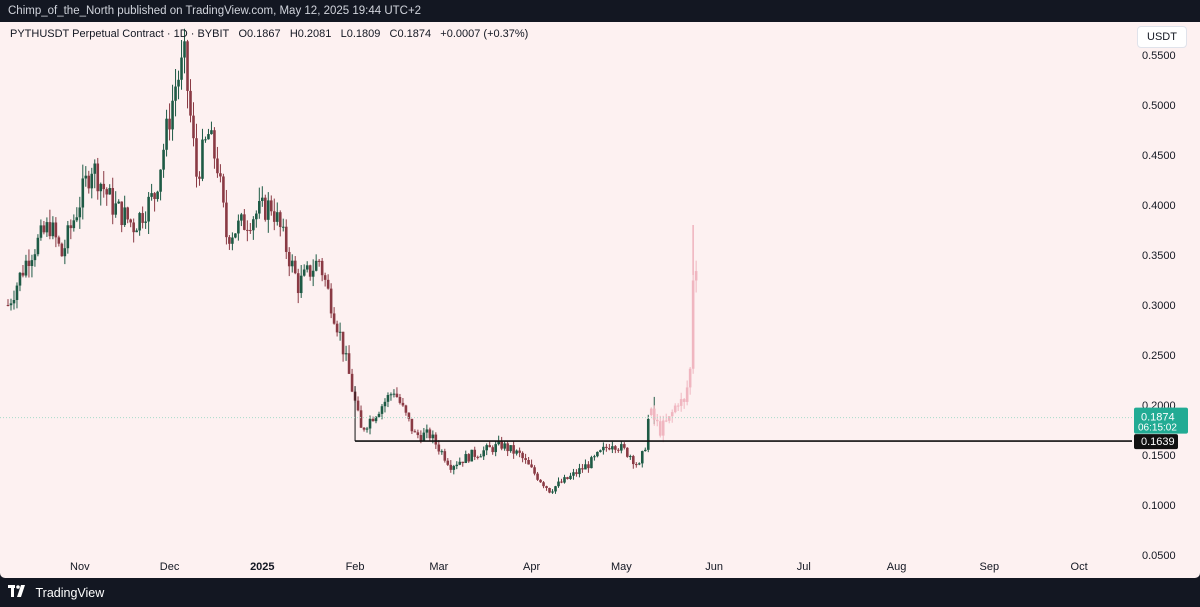 The image size is (1200, 607). Describe the element at coordinates (600, 592) in the screenshot. I see `footer-bar: TradingView` at that location.